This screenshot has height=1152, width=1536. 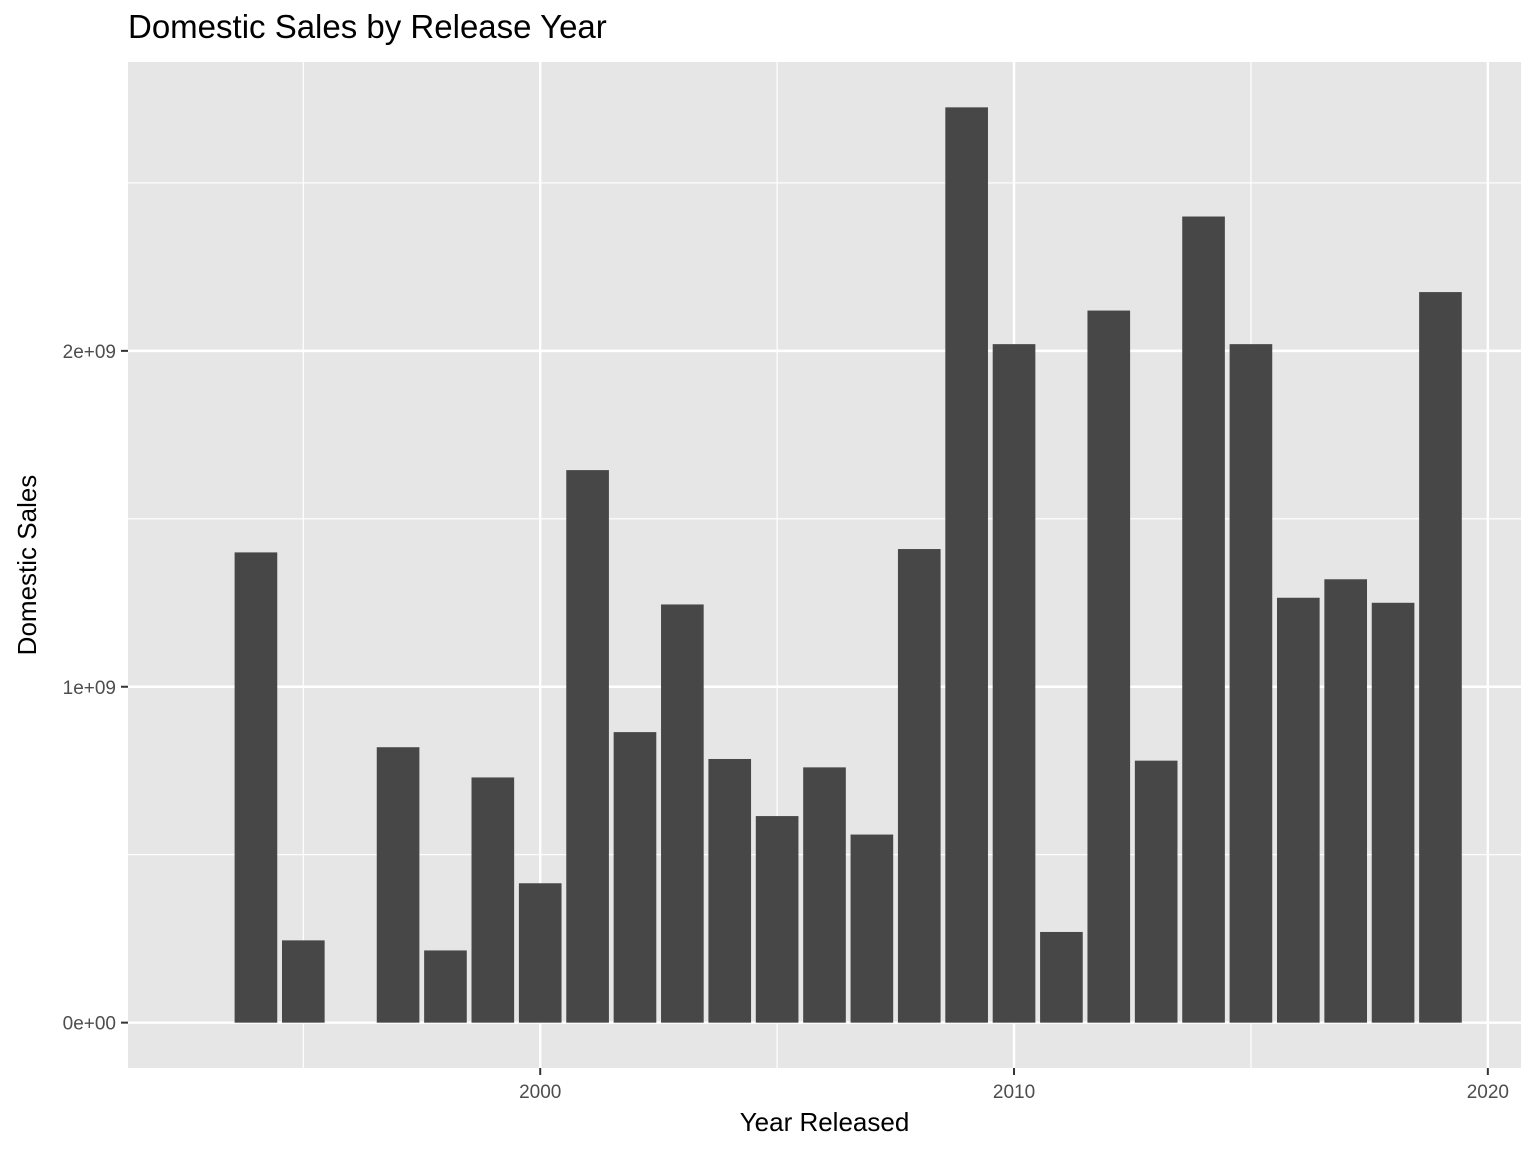 I want to click on bar-2015, so click(x=1251, y=683).